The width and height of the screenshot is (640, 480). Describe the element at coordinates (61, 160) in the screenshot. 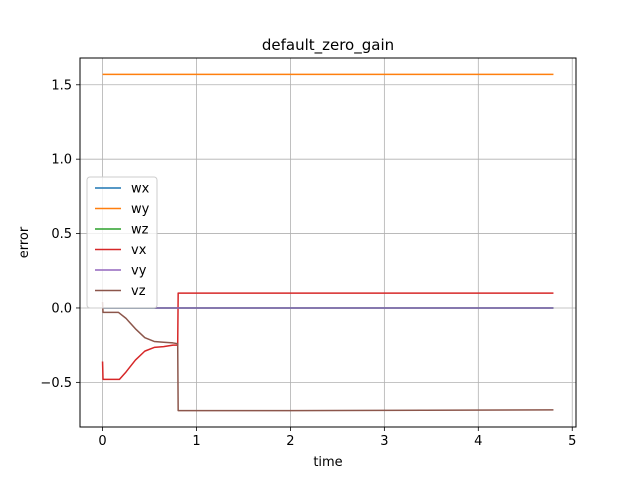

I see `y-tick-label: 1.0` at that location.